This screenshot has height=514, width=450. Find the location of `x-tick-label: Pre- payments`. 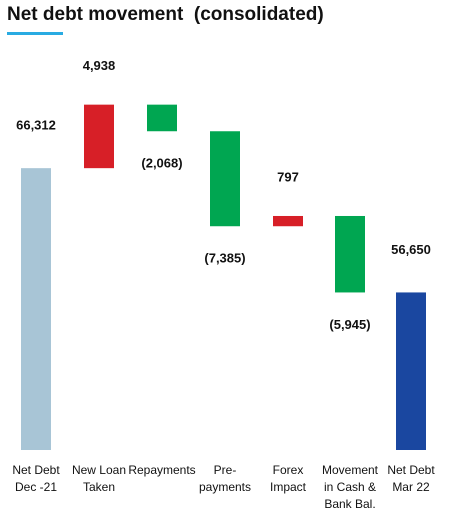

x-tick-label: Pre- payments is located at coordinates (225, 478).